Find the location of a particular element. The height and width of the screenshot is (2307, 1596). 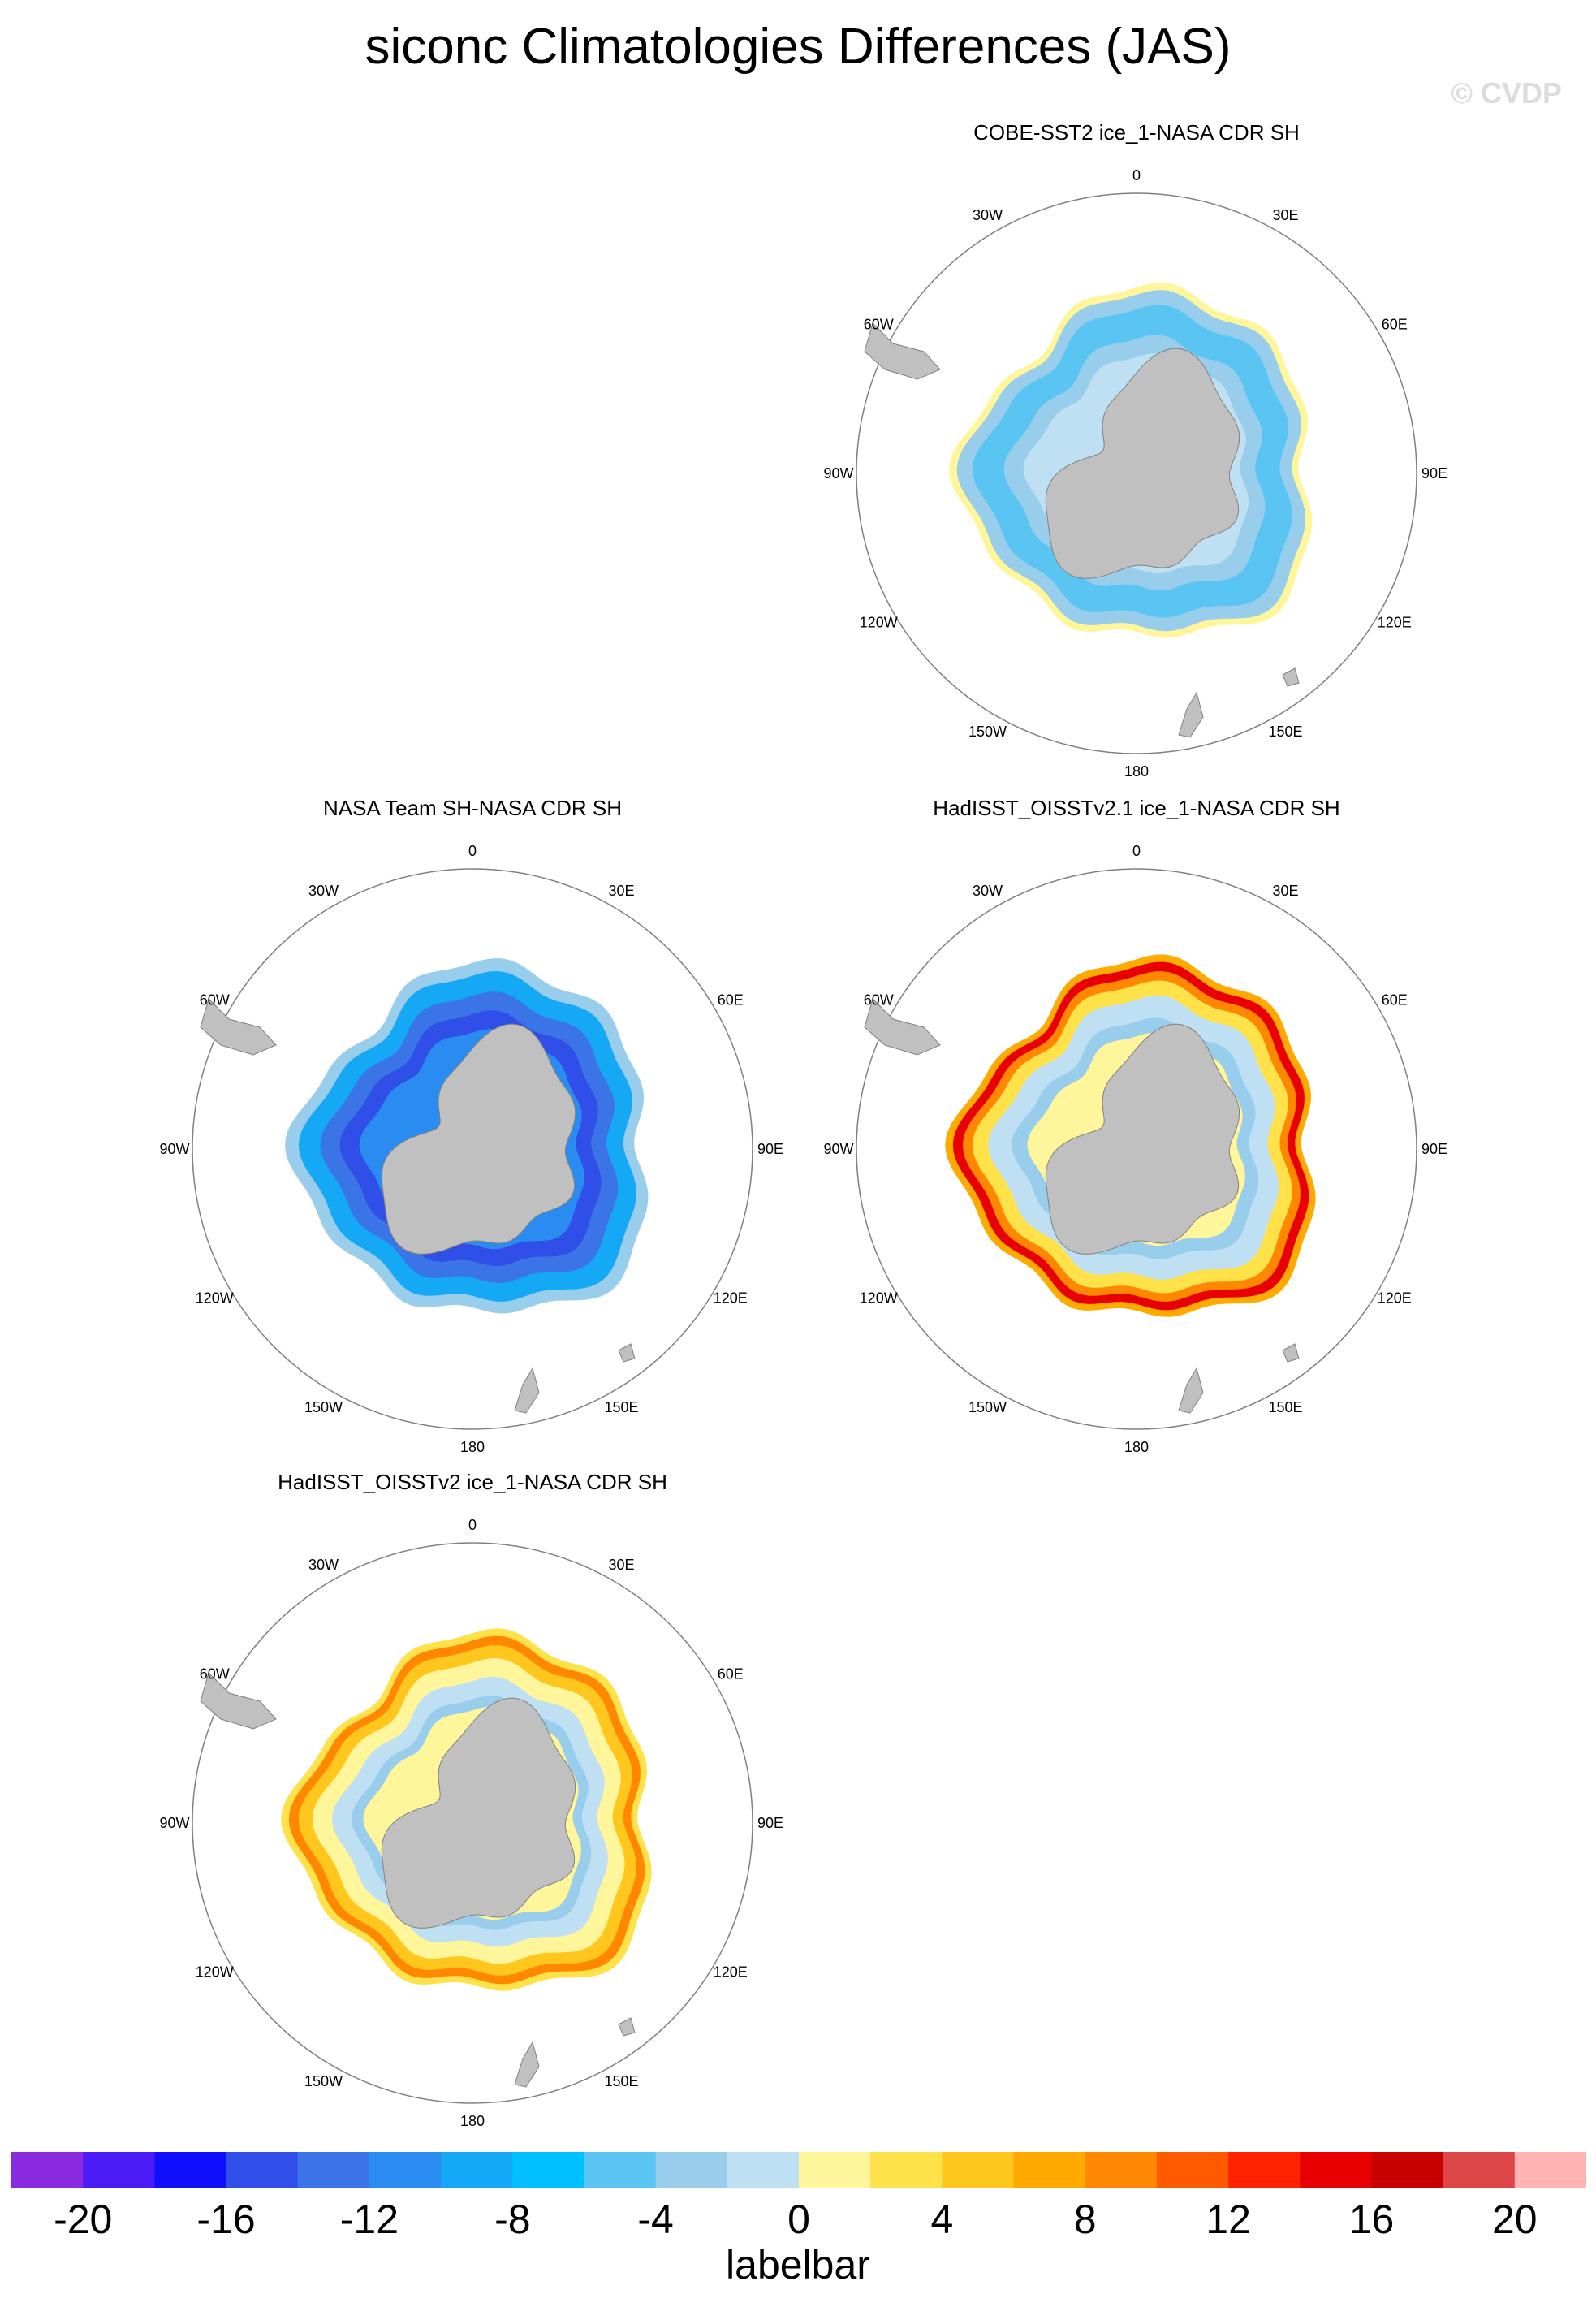

colorbar-ticks: -20 -16 -12 -8 -4 0 4 8 12 16 20 is located at coordinates (796, 2219).